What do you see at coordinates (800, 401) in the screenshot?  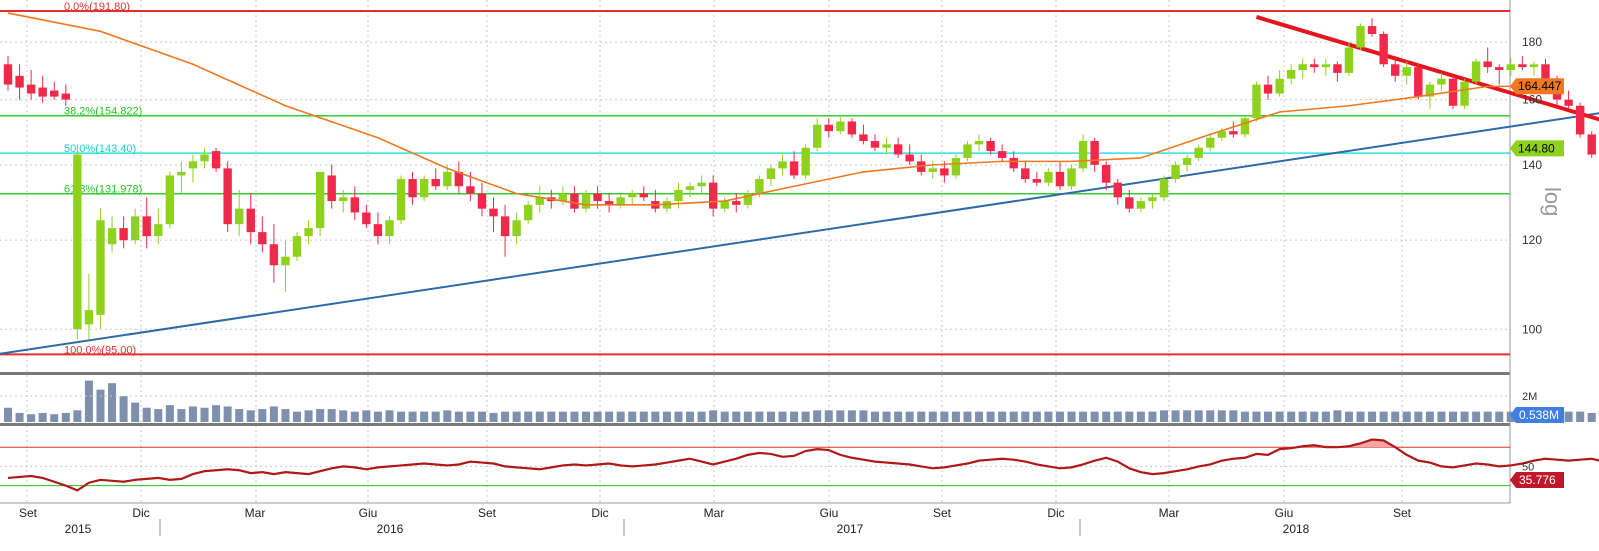 I see `volume-layer` at bounding box center [800, 401].